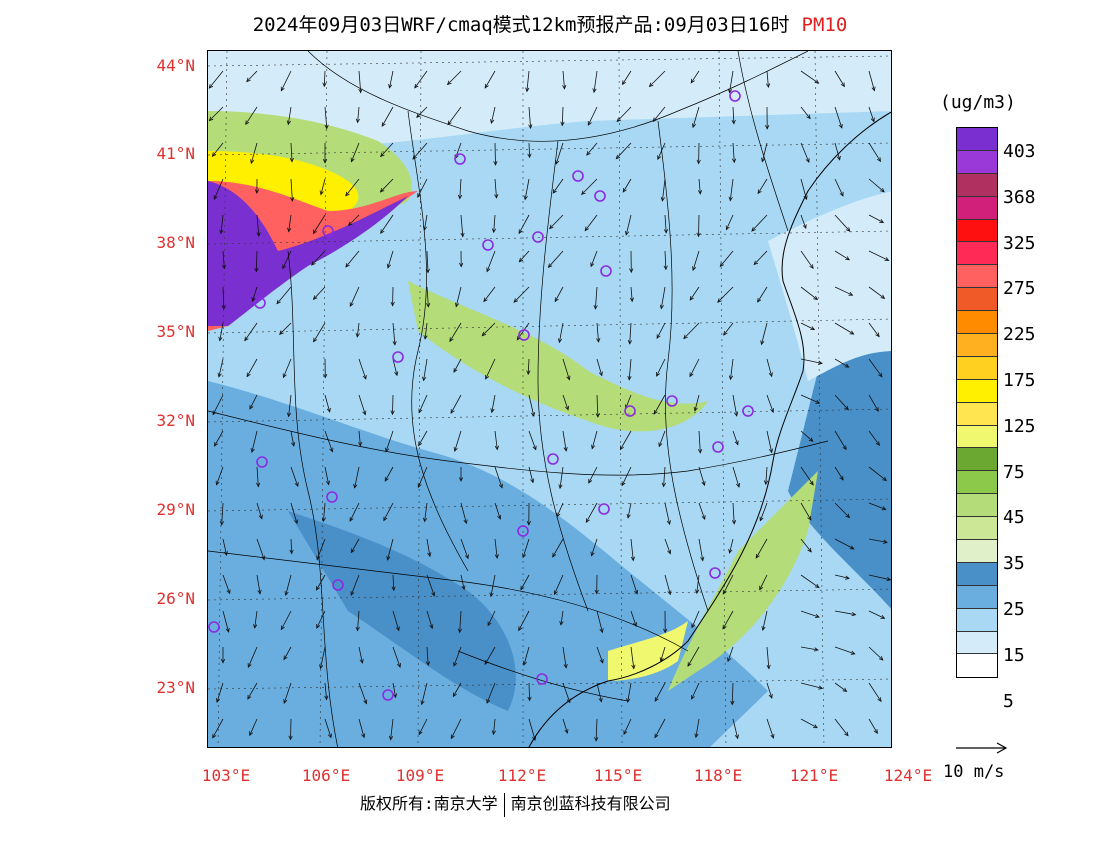 Image resolution: width=1100 pixels, height=850 pixels. I want to click on yellow-sea, so click(829, 286).